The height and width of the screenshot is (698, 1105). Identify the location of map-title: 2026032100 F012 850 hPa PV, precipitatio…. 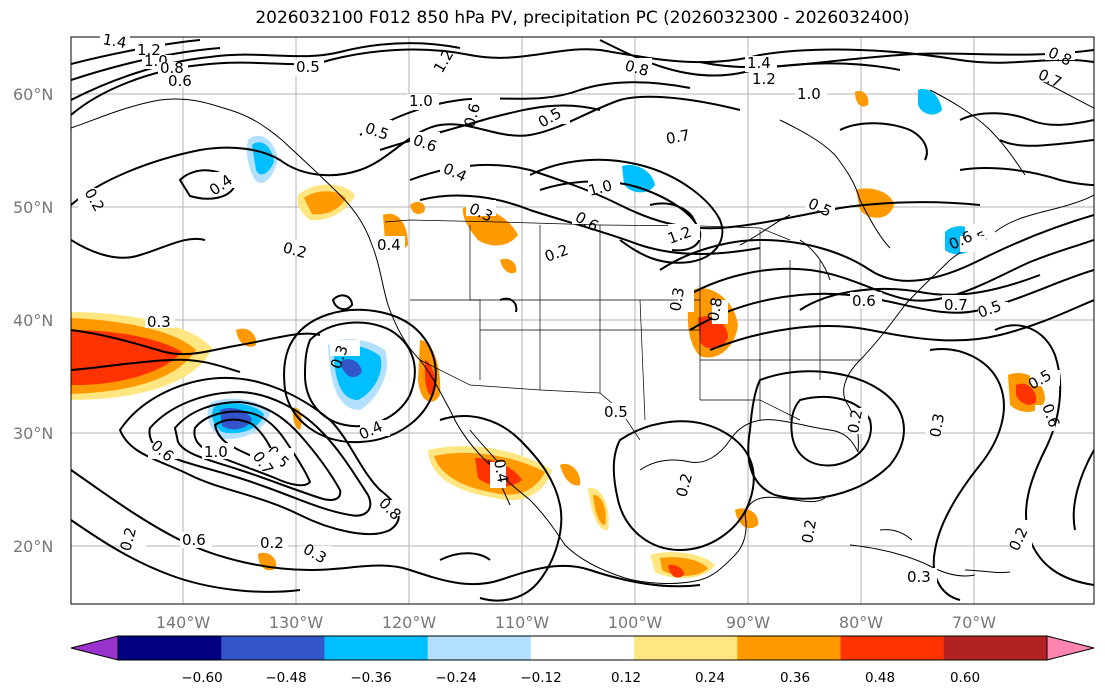
(582, 18).